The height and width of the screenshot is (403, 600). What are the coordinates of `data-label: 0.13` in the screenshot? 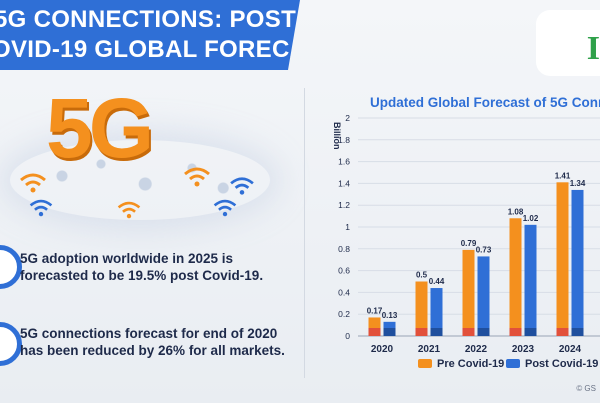 It's located at (390, 315).